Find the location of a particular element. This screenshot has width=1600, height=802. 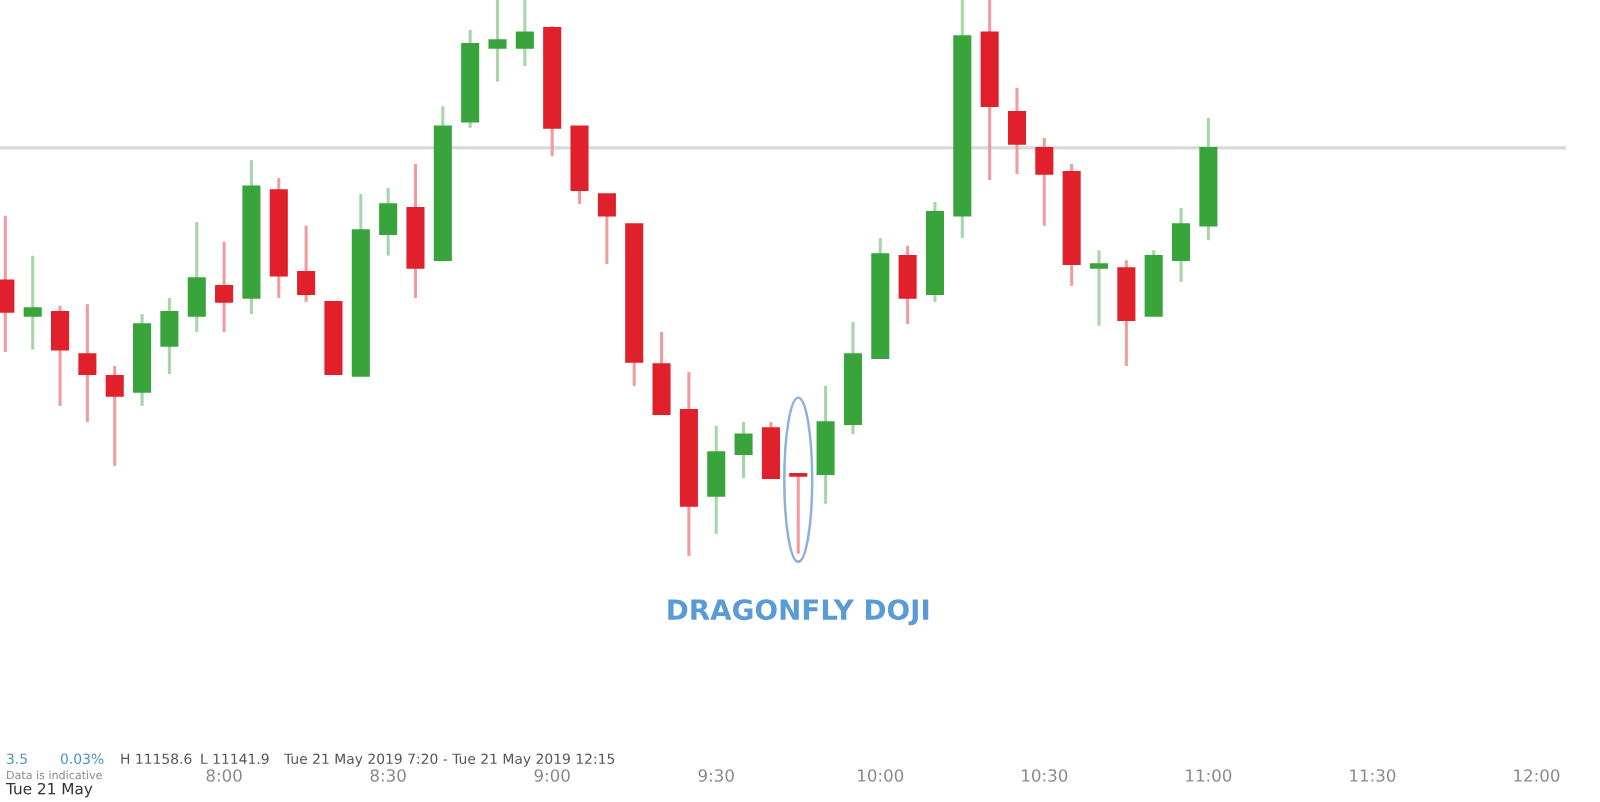

x-tick-label: 9:30 is located at coordinates (716, 775).